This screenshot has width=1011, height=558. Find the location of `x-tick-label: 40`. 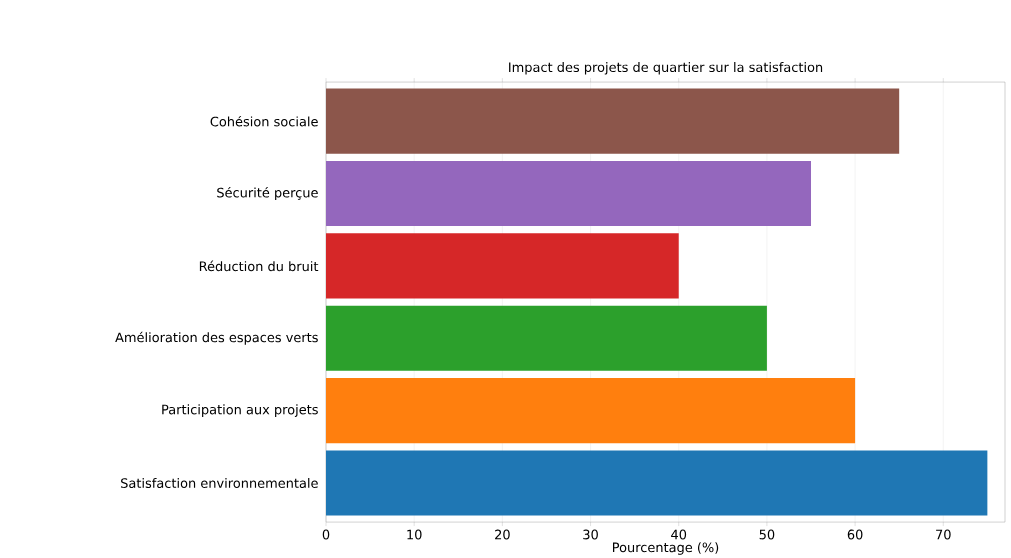

x-tick-label: 40 is located at coordinates (679, 534).